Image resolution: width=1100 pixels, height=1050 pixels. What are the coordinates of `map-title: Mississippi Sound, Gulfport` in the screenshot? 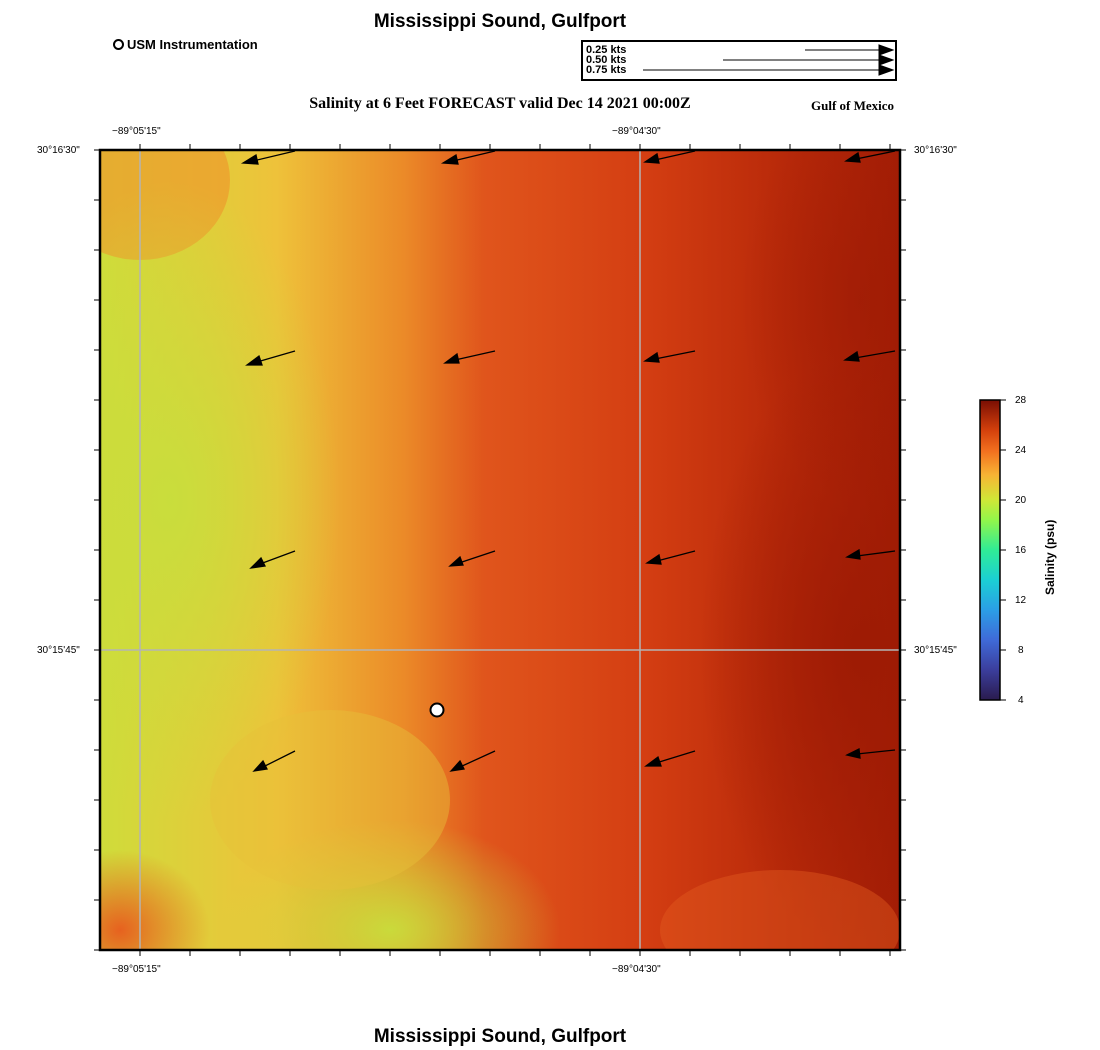 It's located at (500, 21).